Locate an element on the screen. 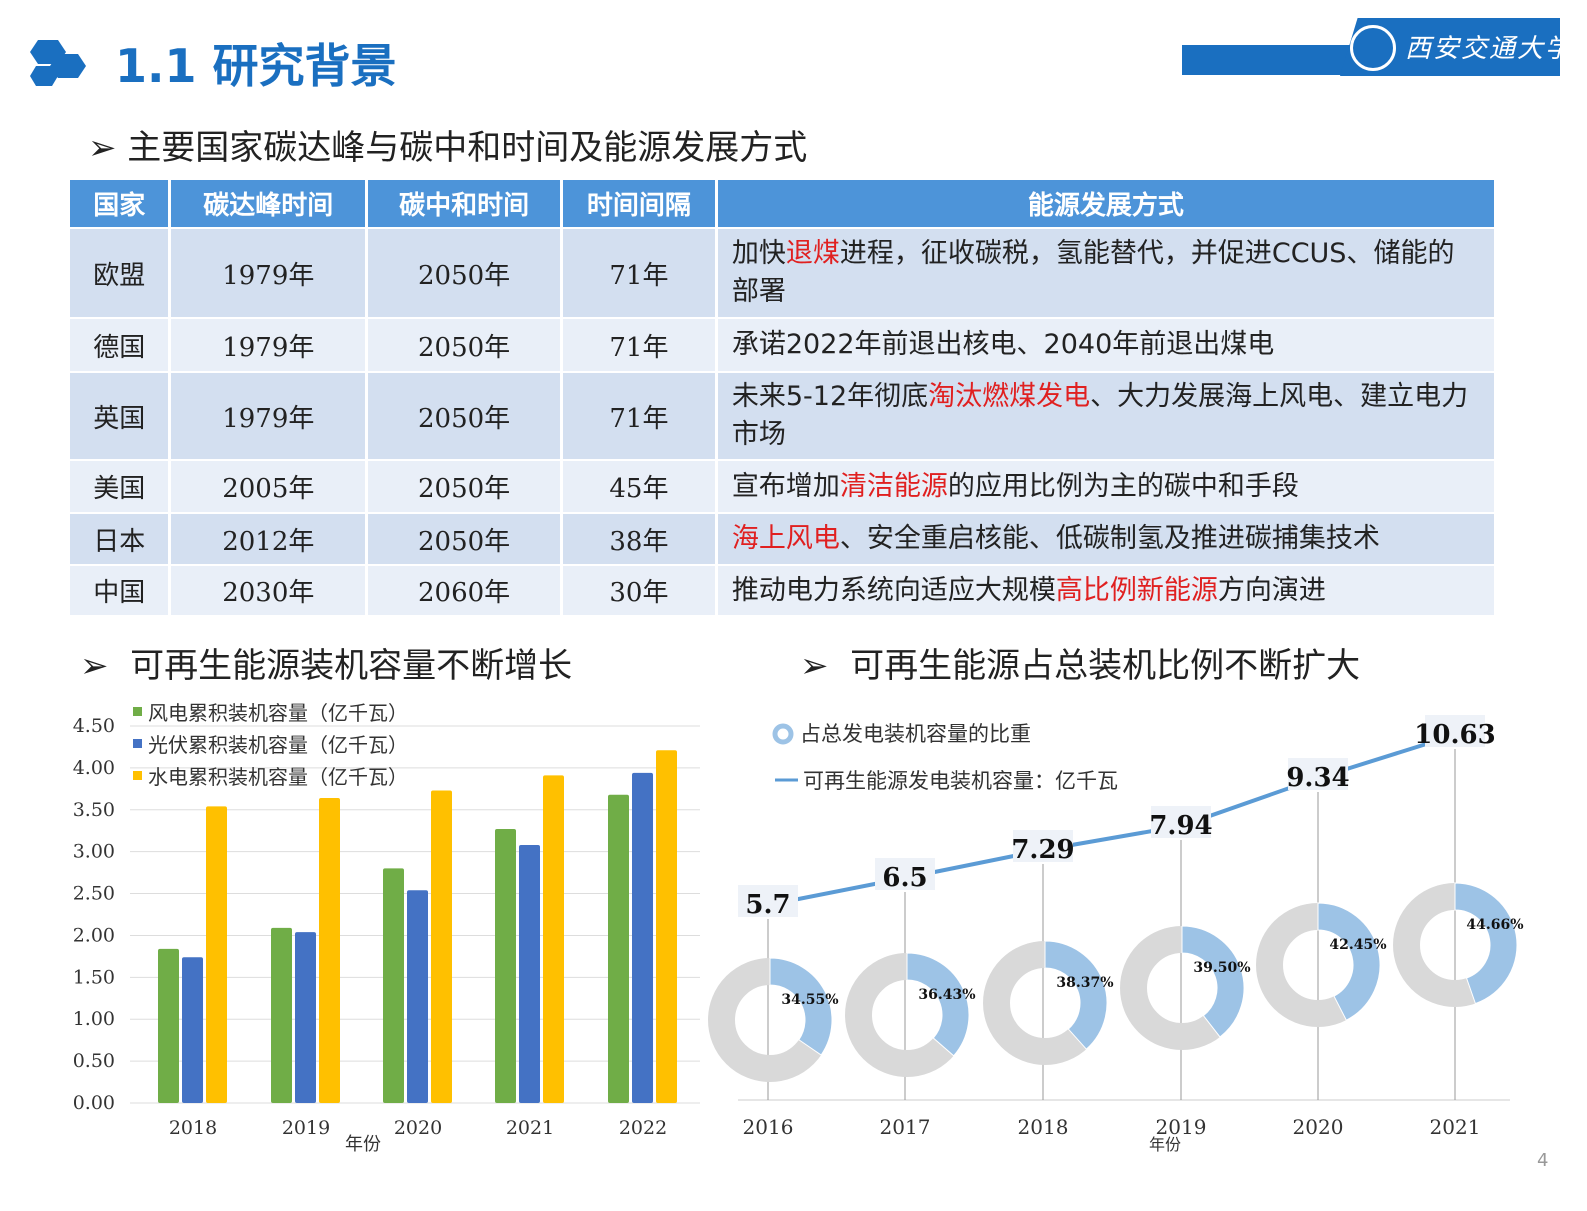 The image size is (1587, 1211). cell-country: 日本 is located at coordinates (121, 538).